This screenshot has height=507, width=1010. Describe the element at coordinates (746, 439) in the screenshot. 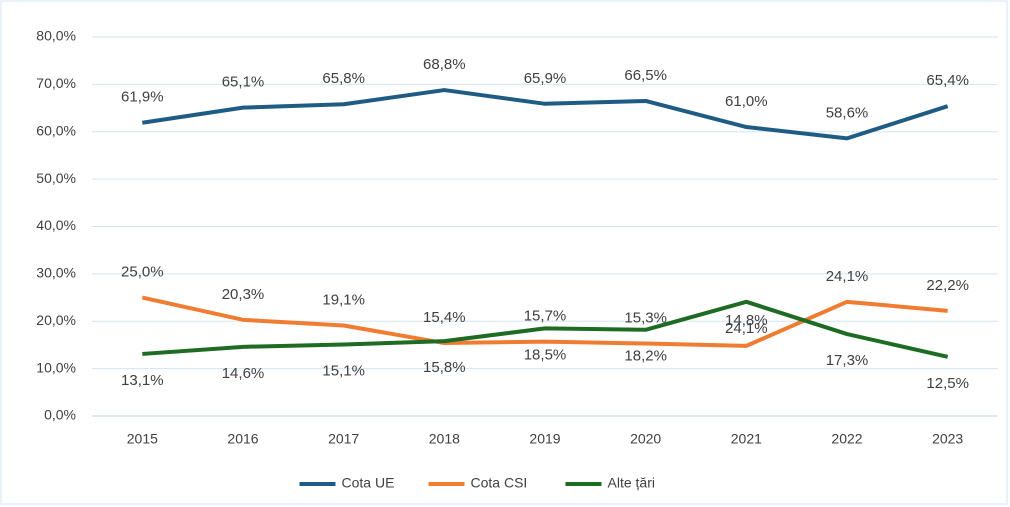

I see `x-tick-label: 2021` at that location.